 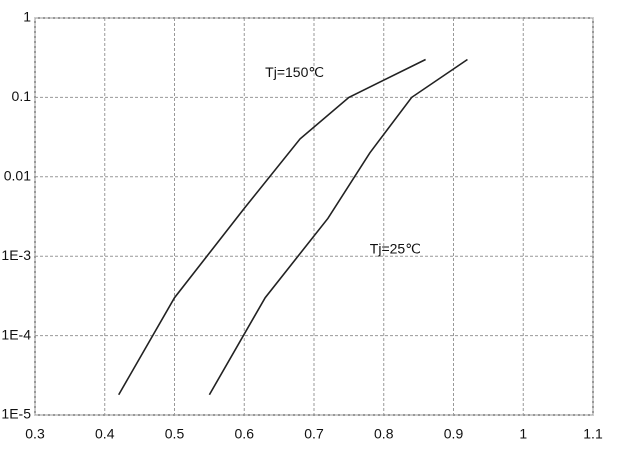 I want to click on y-tick-label: 1, so click(x=27, y=17).